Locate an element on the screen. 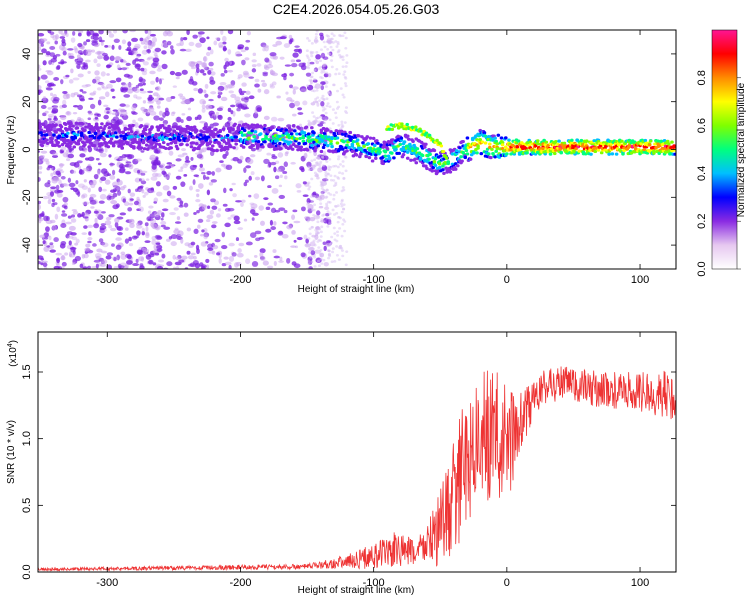 The width and height of the screenshot is (750, 600). colorbar-ticks: 0.00.20.40.60.8 is located at coordinates (718, 173).